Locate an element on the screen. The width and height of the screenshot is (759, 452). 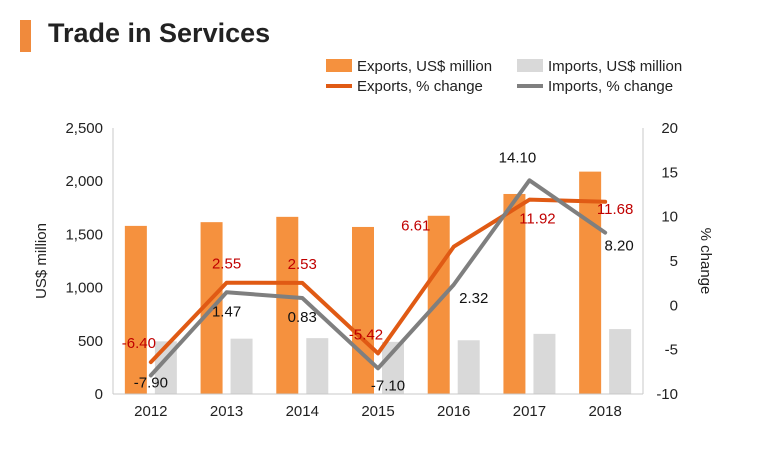
y-axis-title: US$ million is located at coordinates (41, 261).